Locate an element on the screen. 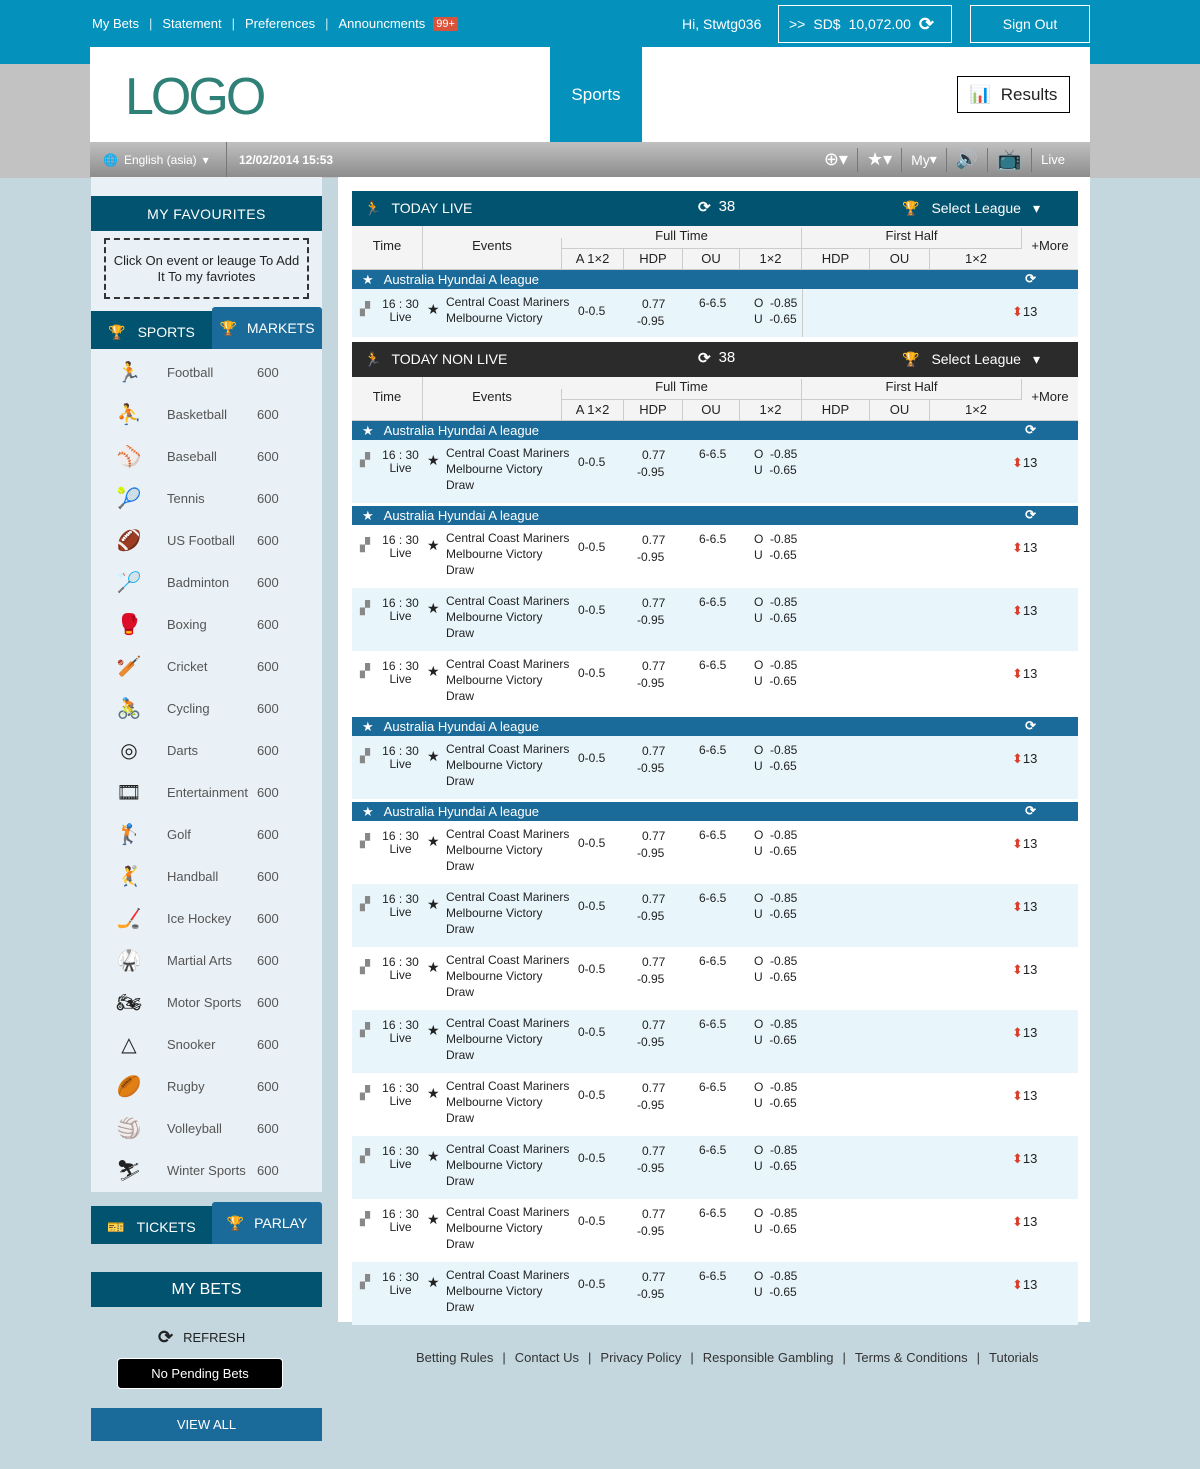 This screenshot has height=1469, width=1200. footer-link-contact-us: Contact Us is located at coordinates (547, 1357).